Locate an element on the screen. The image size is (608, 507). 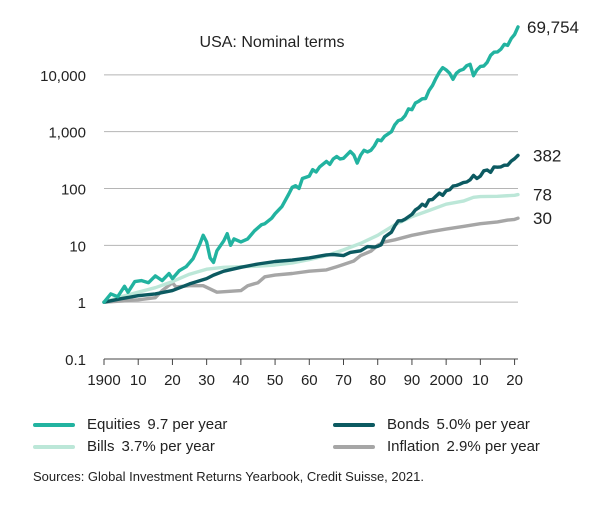
legend-label: Inflation is located at coordinates (413, 446).